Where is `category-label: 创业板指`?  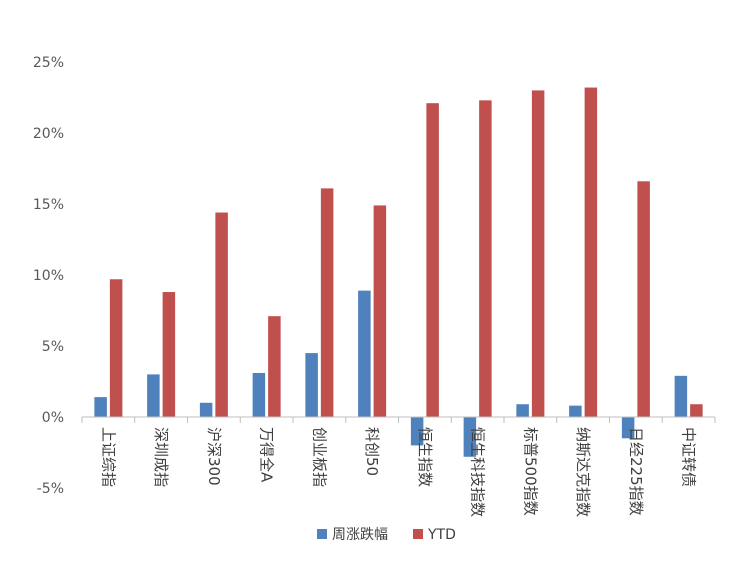
category-label: 创业板指 is located at coordinates (319, 457).